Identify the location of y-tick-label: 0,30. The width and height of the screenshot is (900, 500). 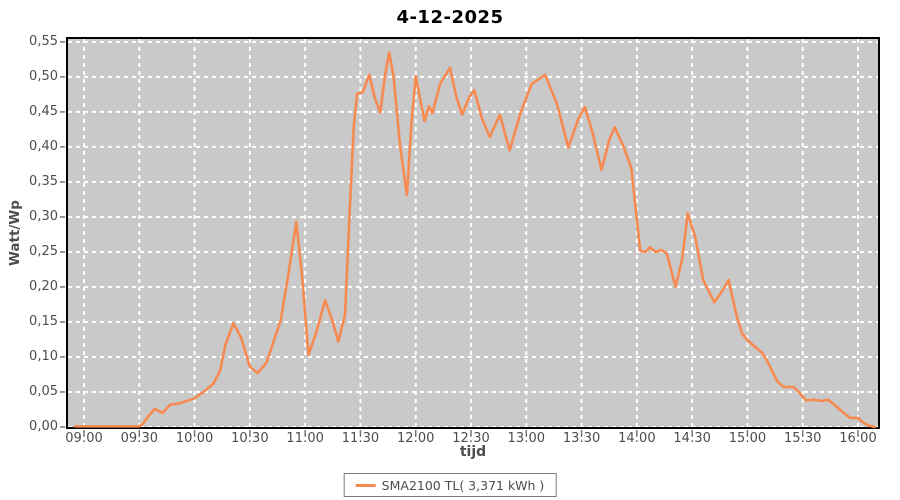
(43, 216).